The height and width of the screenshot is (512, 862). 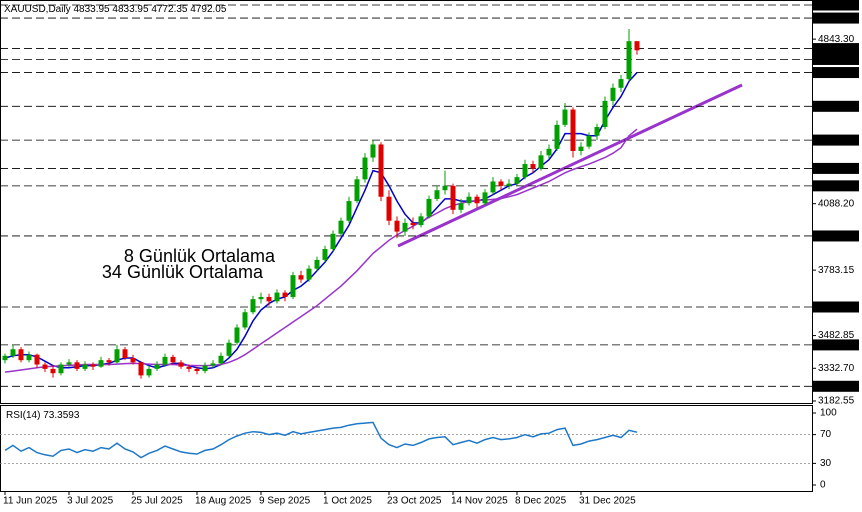 I want to click on level-label: 4380.00, so click(x=834, y=140).